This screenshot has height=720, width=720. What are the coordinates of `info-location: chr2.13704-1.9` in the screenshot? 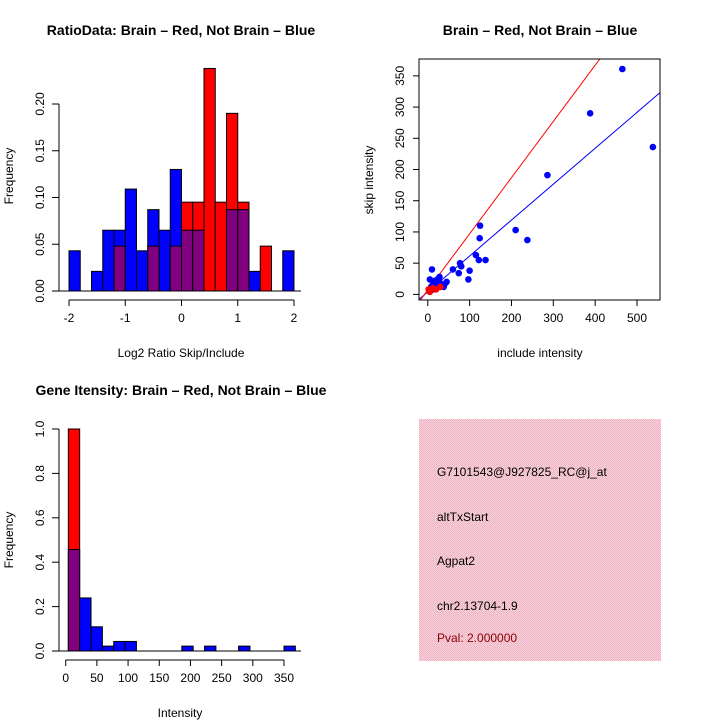 It's located at (477, 606).